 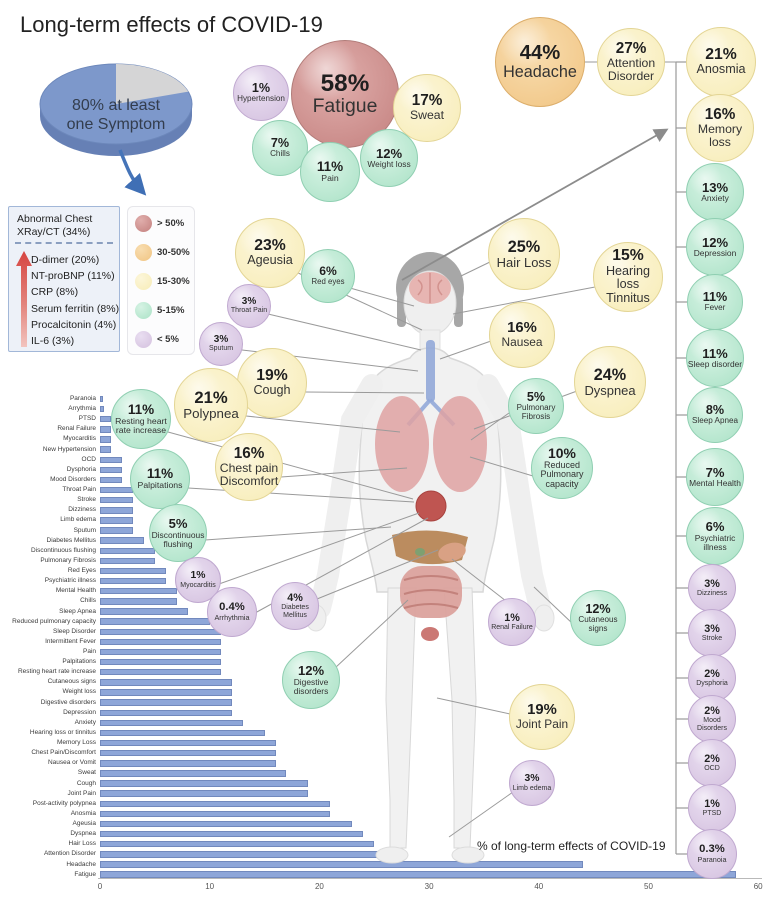 I want to click on bar-label: Mental Health, so click(x=75, y=591).